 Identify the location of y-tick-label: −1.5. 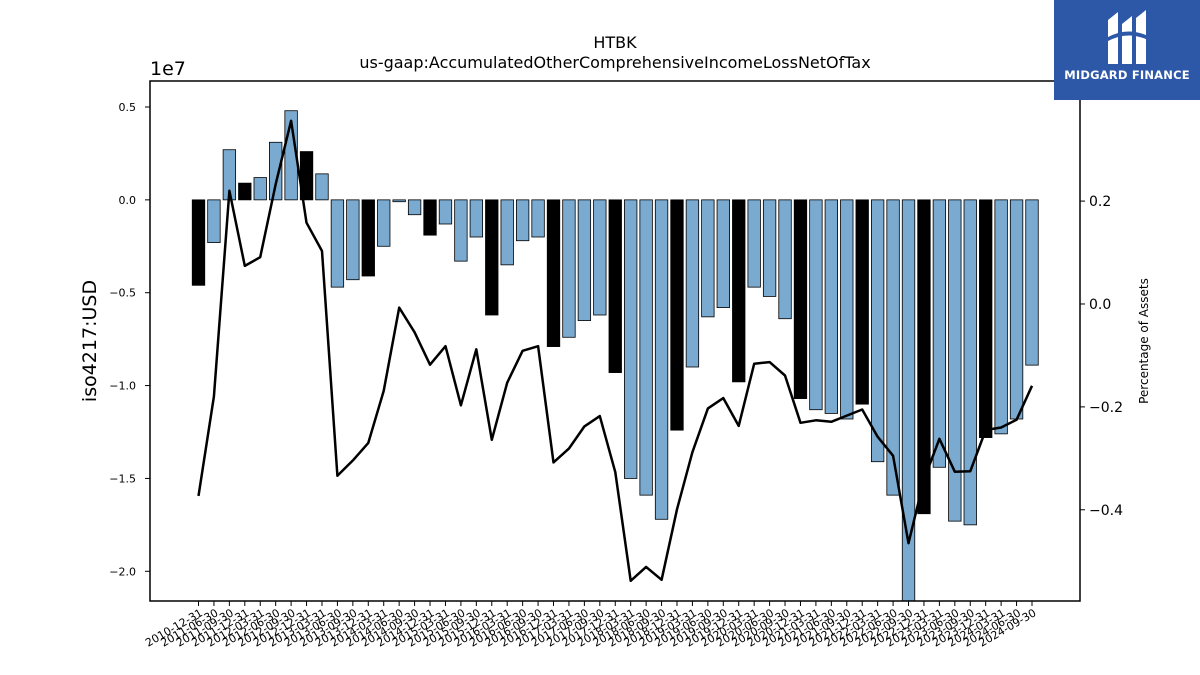
(122, 478).